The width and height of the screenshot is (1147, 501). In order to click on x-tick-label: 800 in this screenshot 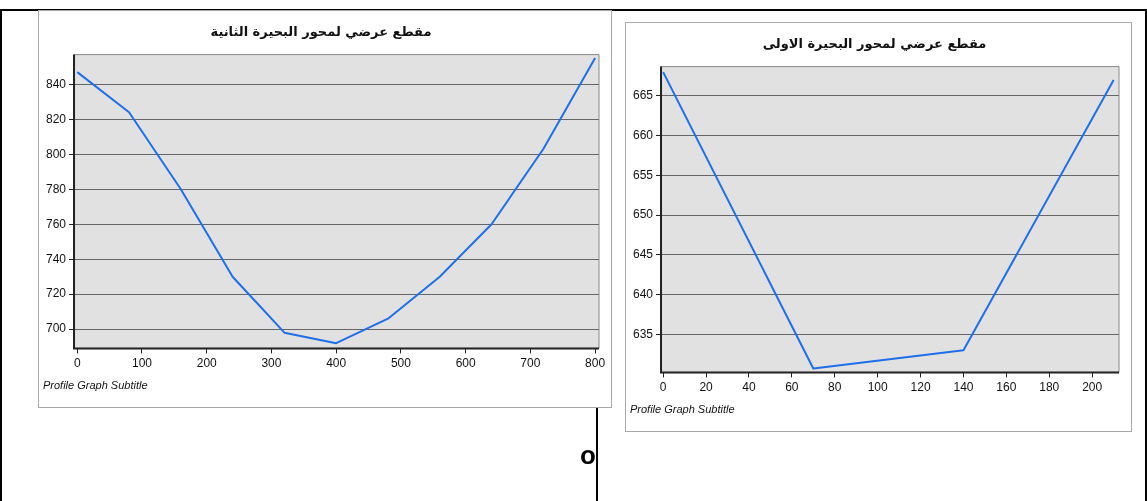, I will do `click(595, 362)`.